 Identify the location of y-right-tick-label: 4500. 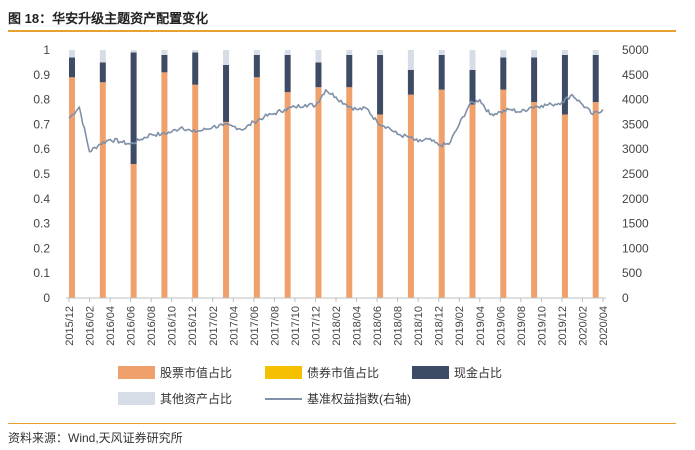
(635, 75).